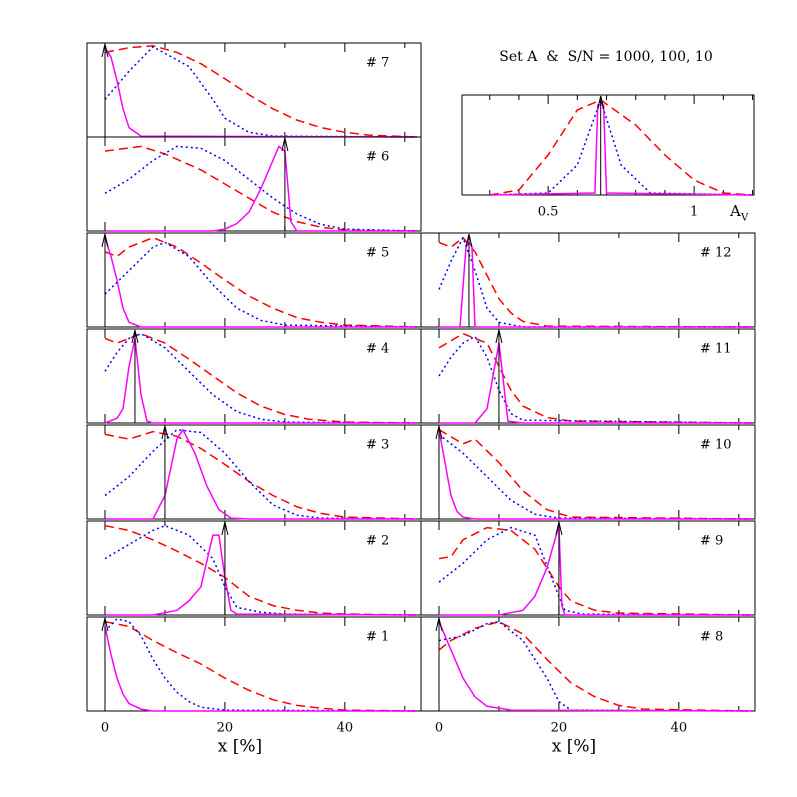  Describe the element at coordinates (716, 349) in the screenshot. I see `panel-label: # 11` at that location.